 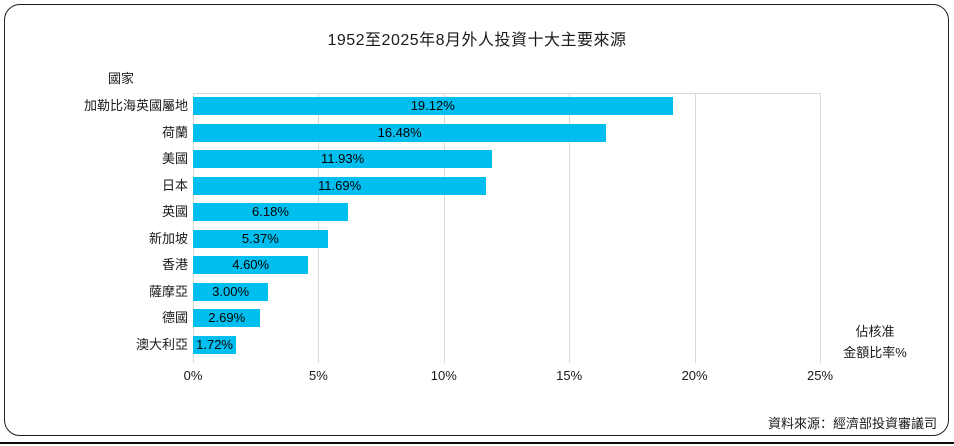 I want to click on bar-value-label: 3.00%, so click(x=231, y=291).